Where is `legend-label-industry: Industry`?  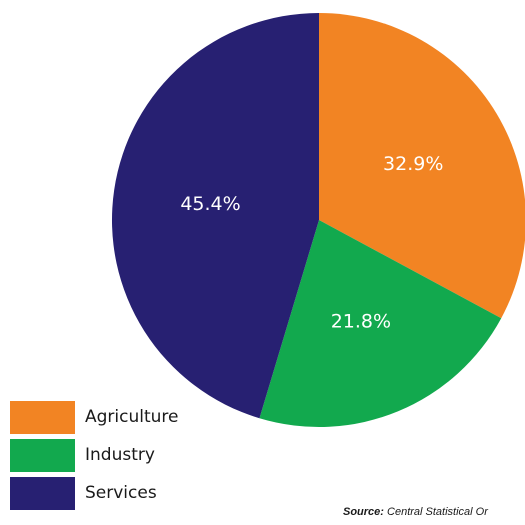
legend-label-industry: Industry is located at coordinates (120, 455).